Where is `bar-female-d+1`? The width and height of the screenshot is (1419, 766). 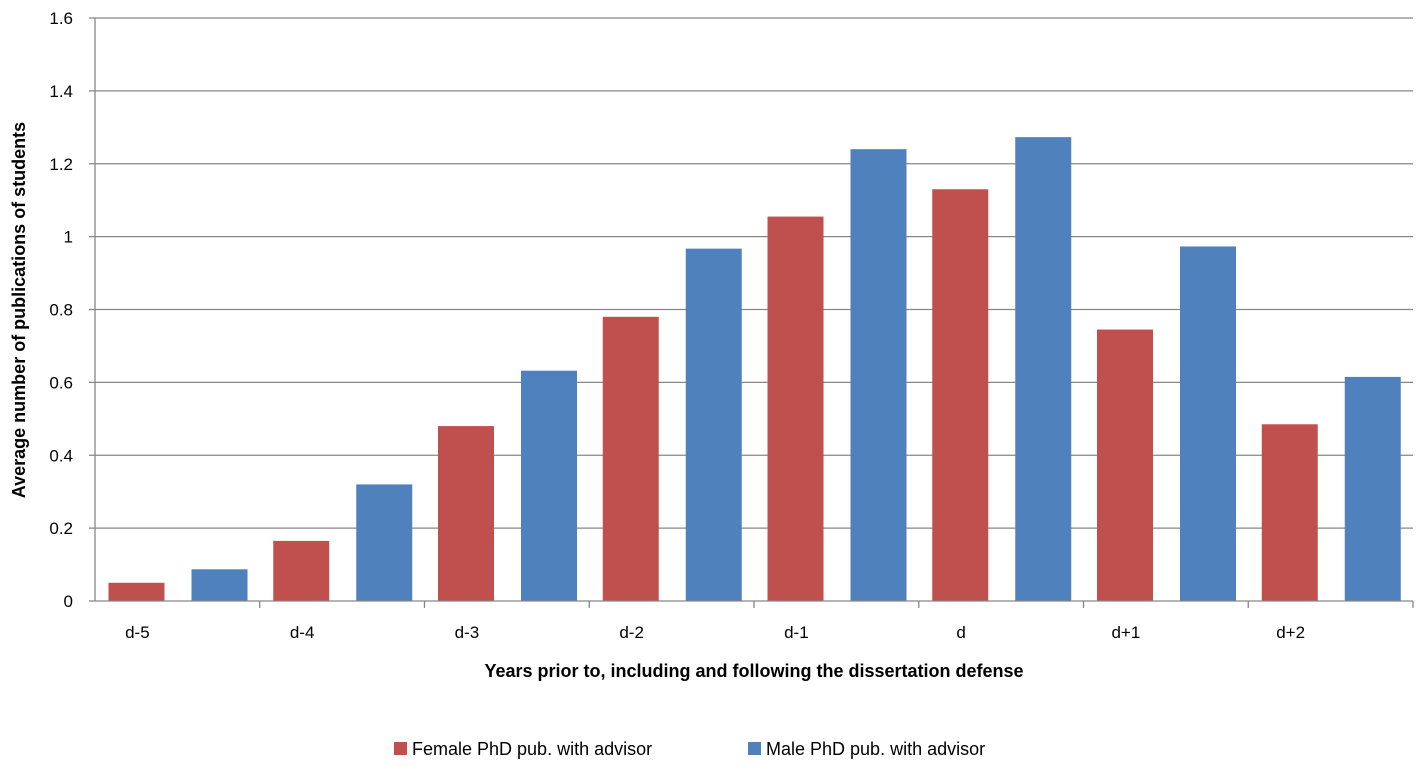 bar-female-d+1 is located at coordinates (1125, 465).